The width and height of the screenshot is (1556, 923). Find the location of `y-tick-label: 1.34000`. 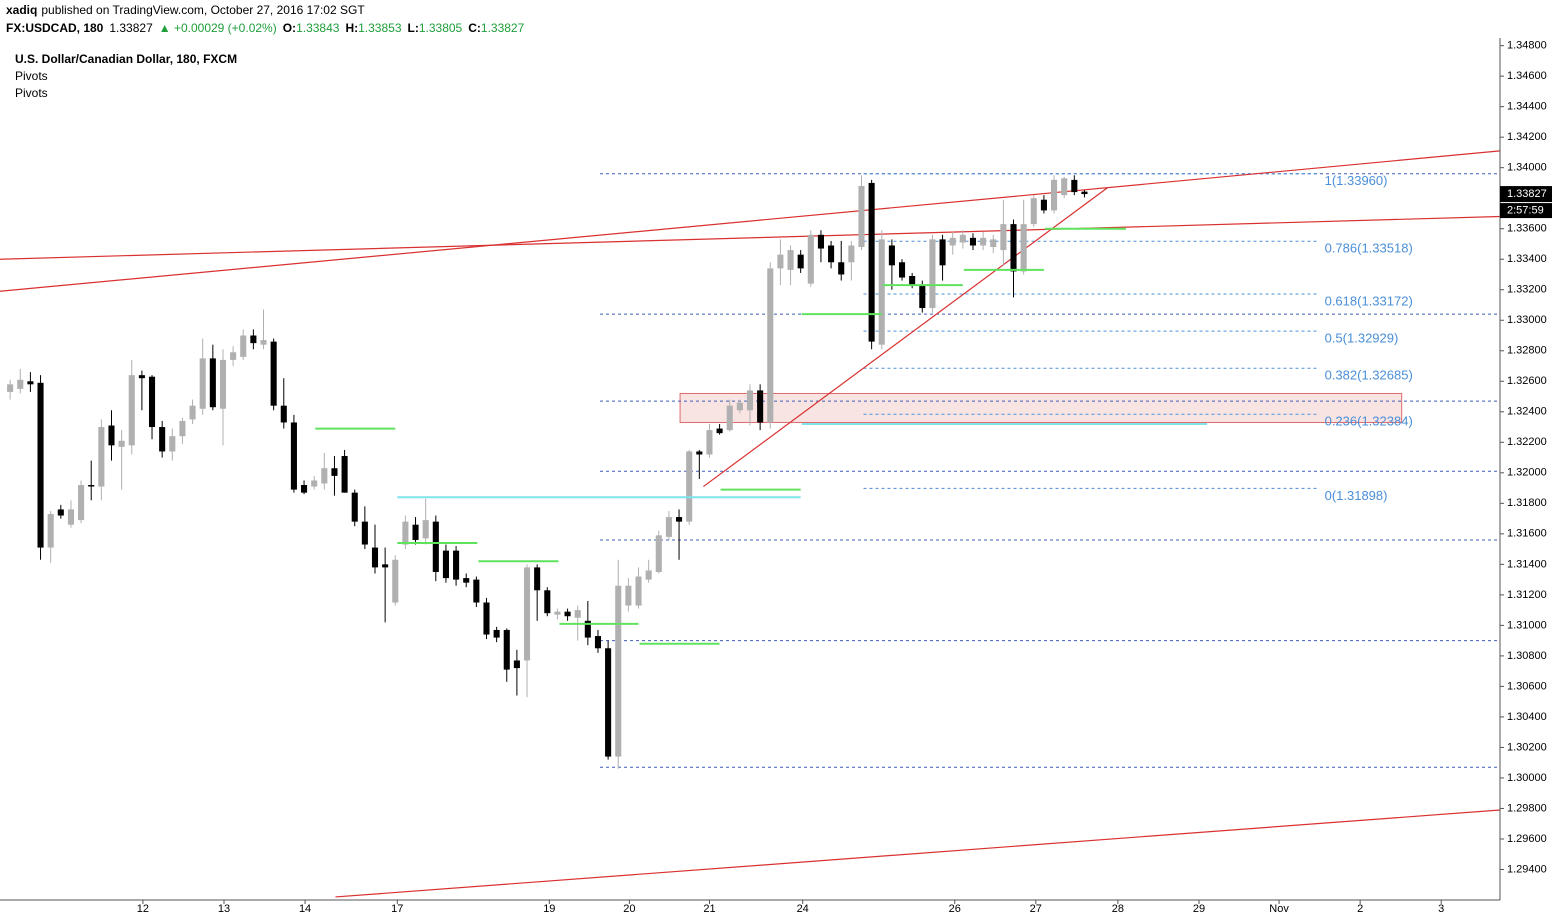

y-tick-label: 1.34000 is located at coordinates (1527, 168).